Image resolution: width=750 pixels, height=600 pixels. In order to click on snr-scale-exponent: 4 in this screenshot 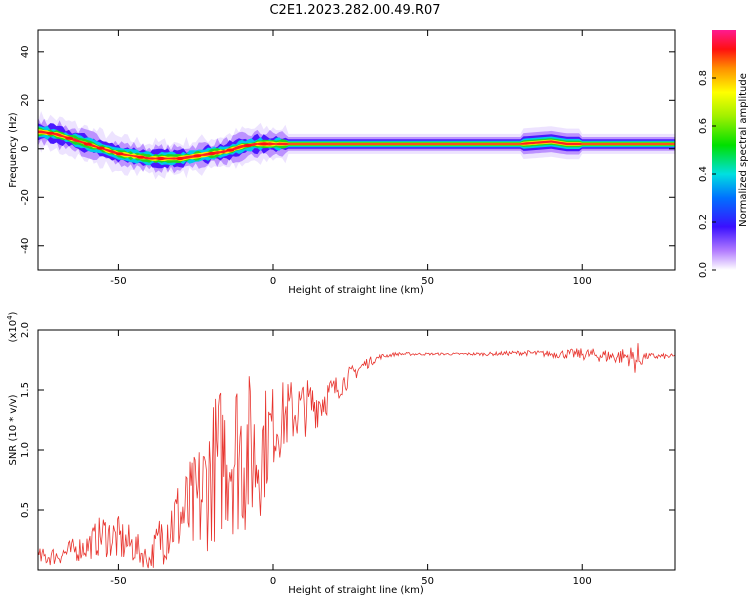, I will do `click(10, 317)`.